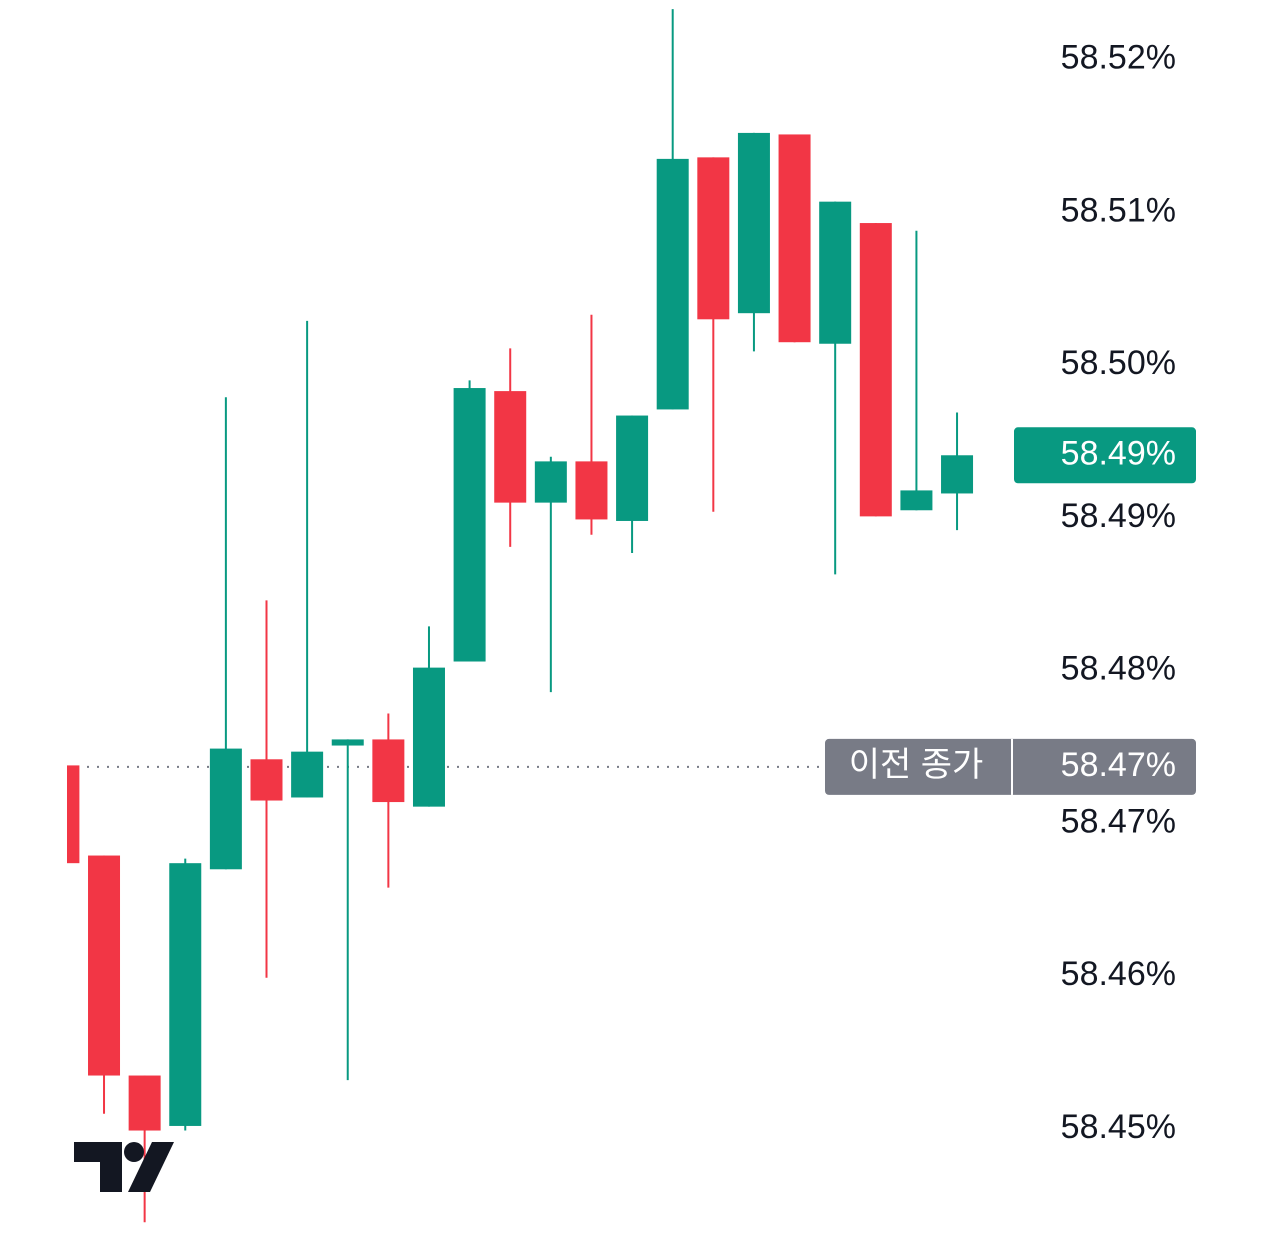 The image size is (1280, 1239). I want to click on current-price-label: 58.49%, so click(1118, 453).